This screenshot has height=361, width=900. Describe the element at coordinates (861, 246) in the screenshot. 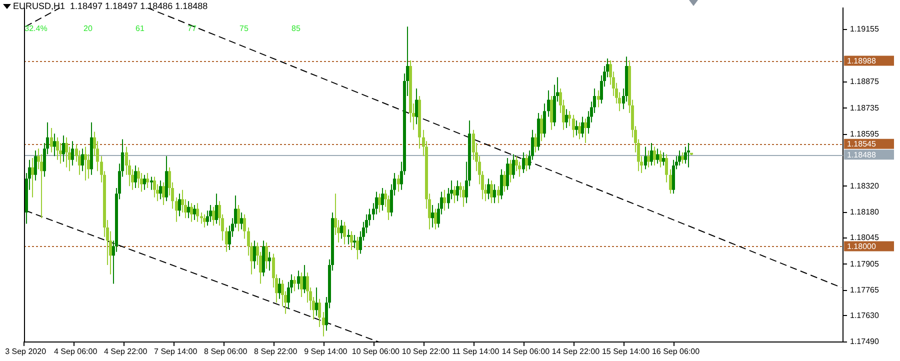

I see `ref-line-label: 1.18000` at that location.